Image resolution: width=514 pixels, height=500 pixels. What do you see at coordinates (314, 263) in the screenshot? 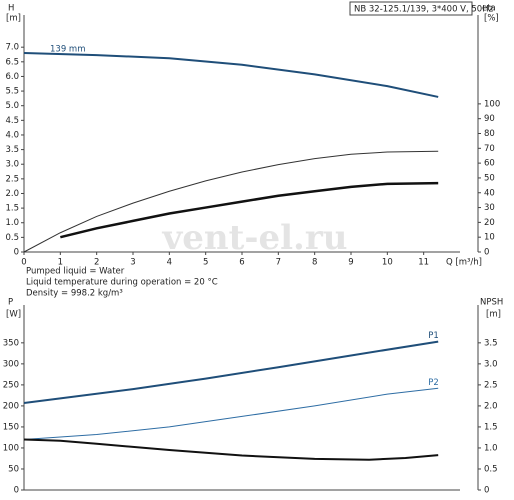
I see `x-tick-label: 8` at bounding box center [314, 263].